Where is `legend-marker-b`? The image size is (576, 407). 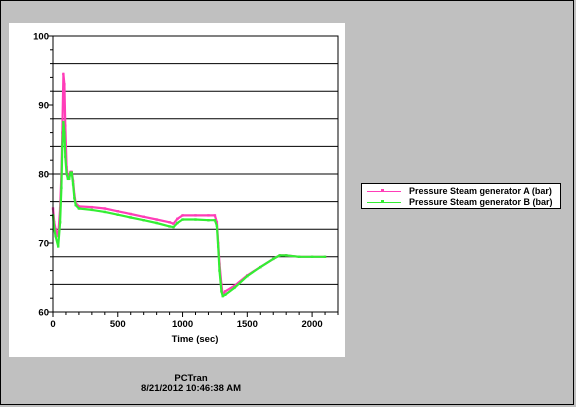
legend-marker-b is located at coordinates (382, 201).